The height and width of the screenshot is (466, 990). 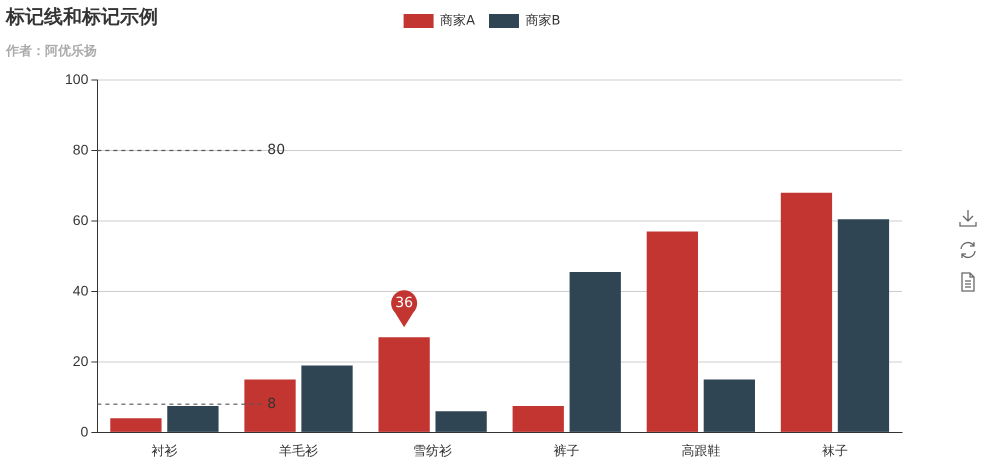 I want to click on x-tick-label: 羊毛衫, so click(x=298, y=450).